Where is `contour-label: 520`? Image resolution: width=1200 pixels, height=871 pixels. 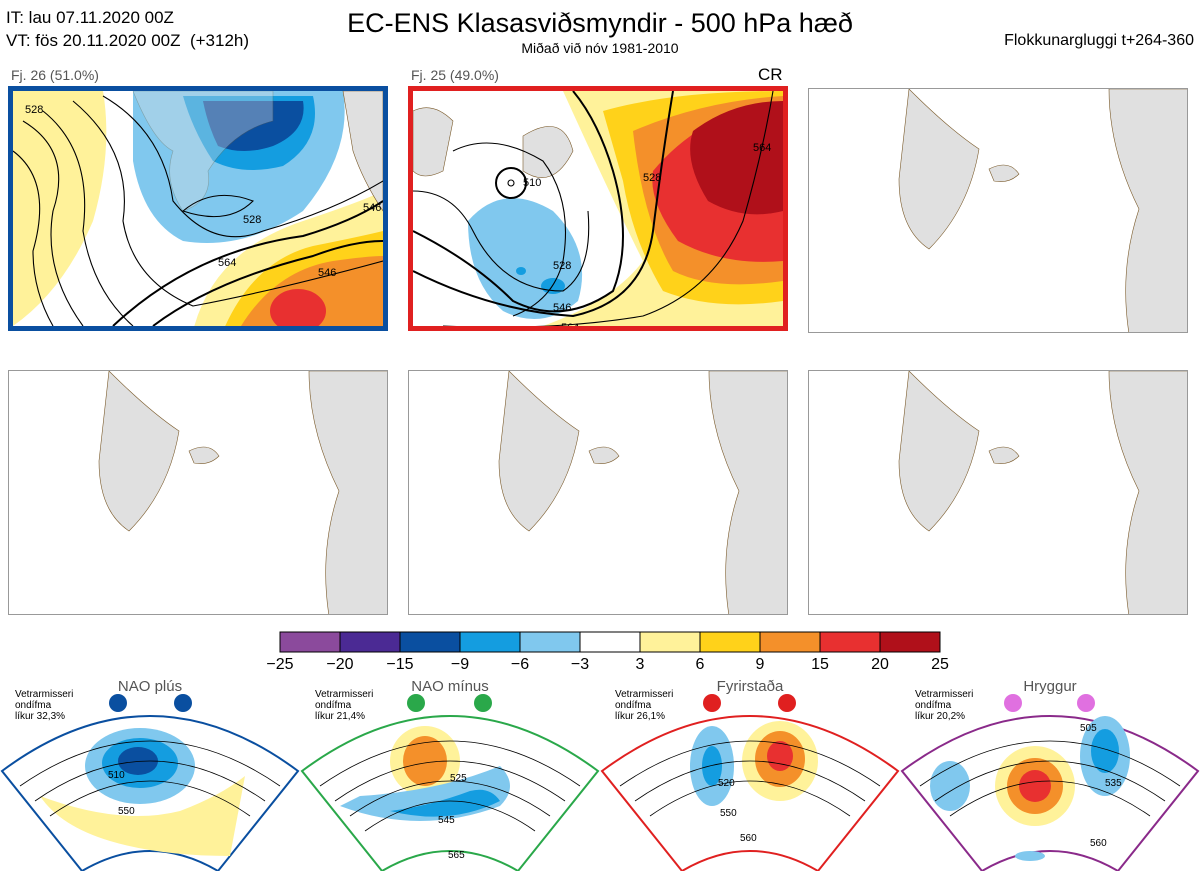 contour-label: 520 is located at coordinates (726, 783).